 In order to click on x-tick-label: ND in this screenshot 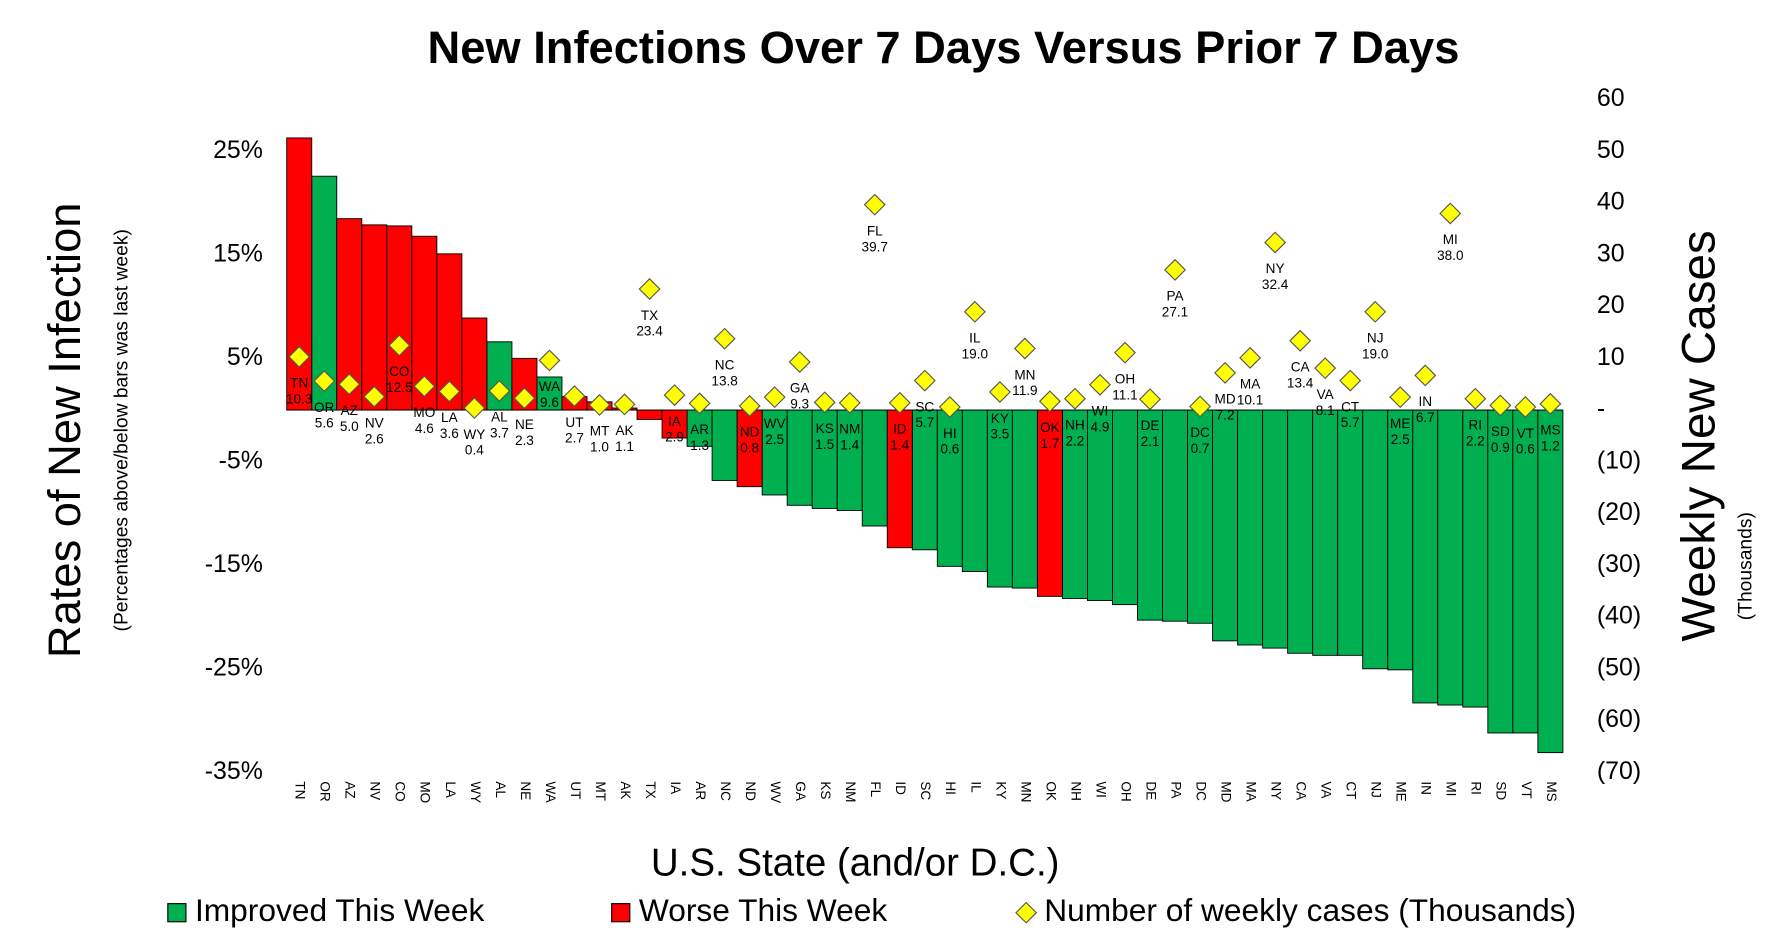, I will do `click(750, 791)`.